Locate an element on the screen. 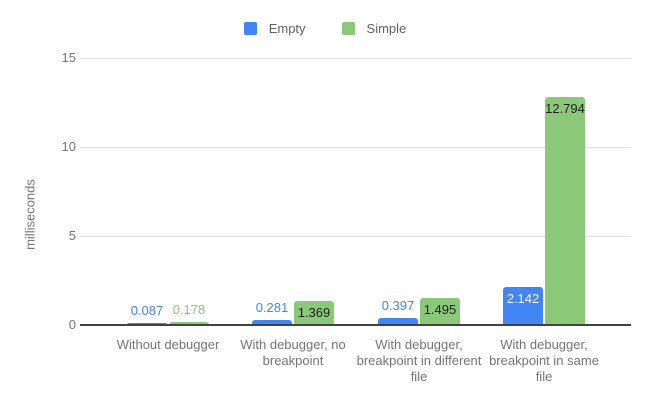 Image resolution: width=650 pixels, height=402 pixels. legend-swatch-simple-icon is located at coordinates (348, 28).